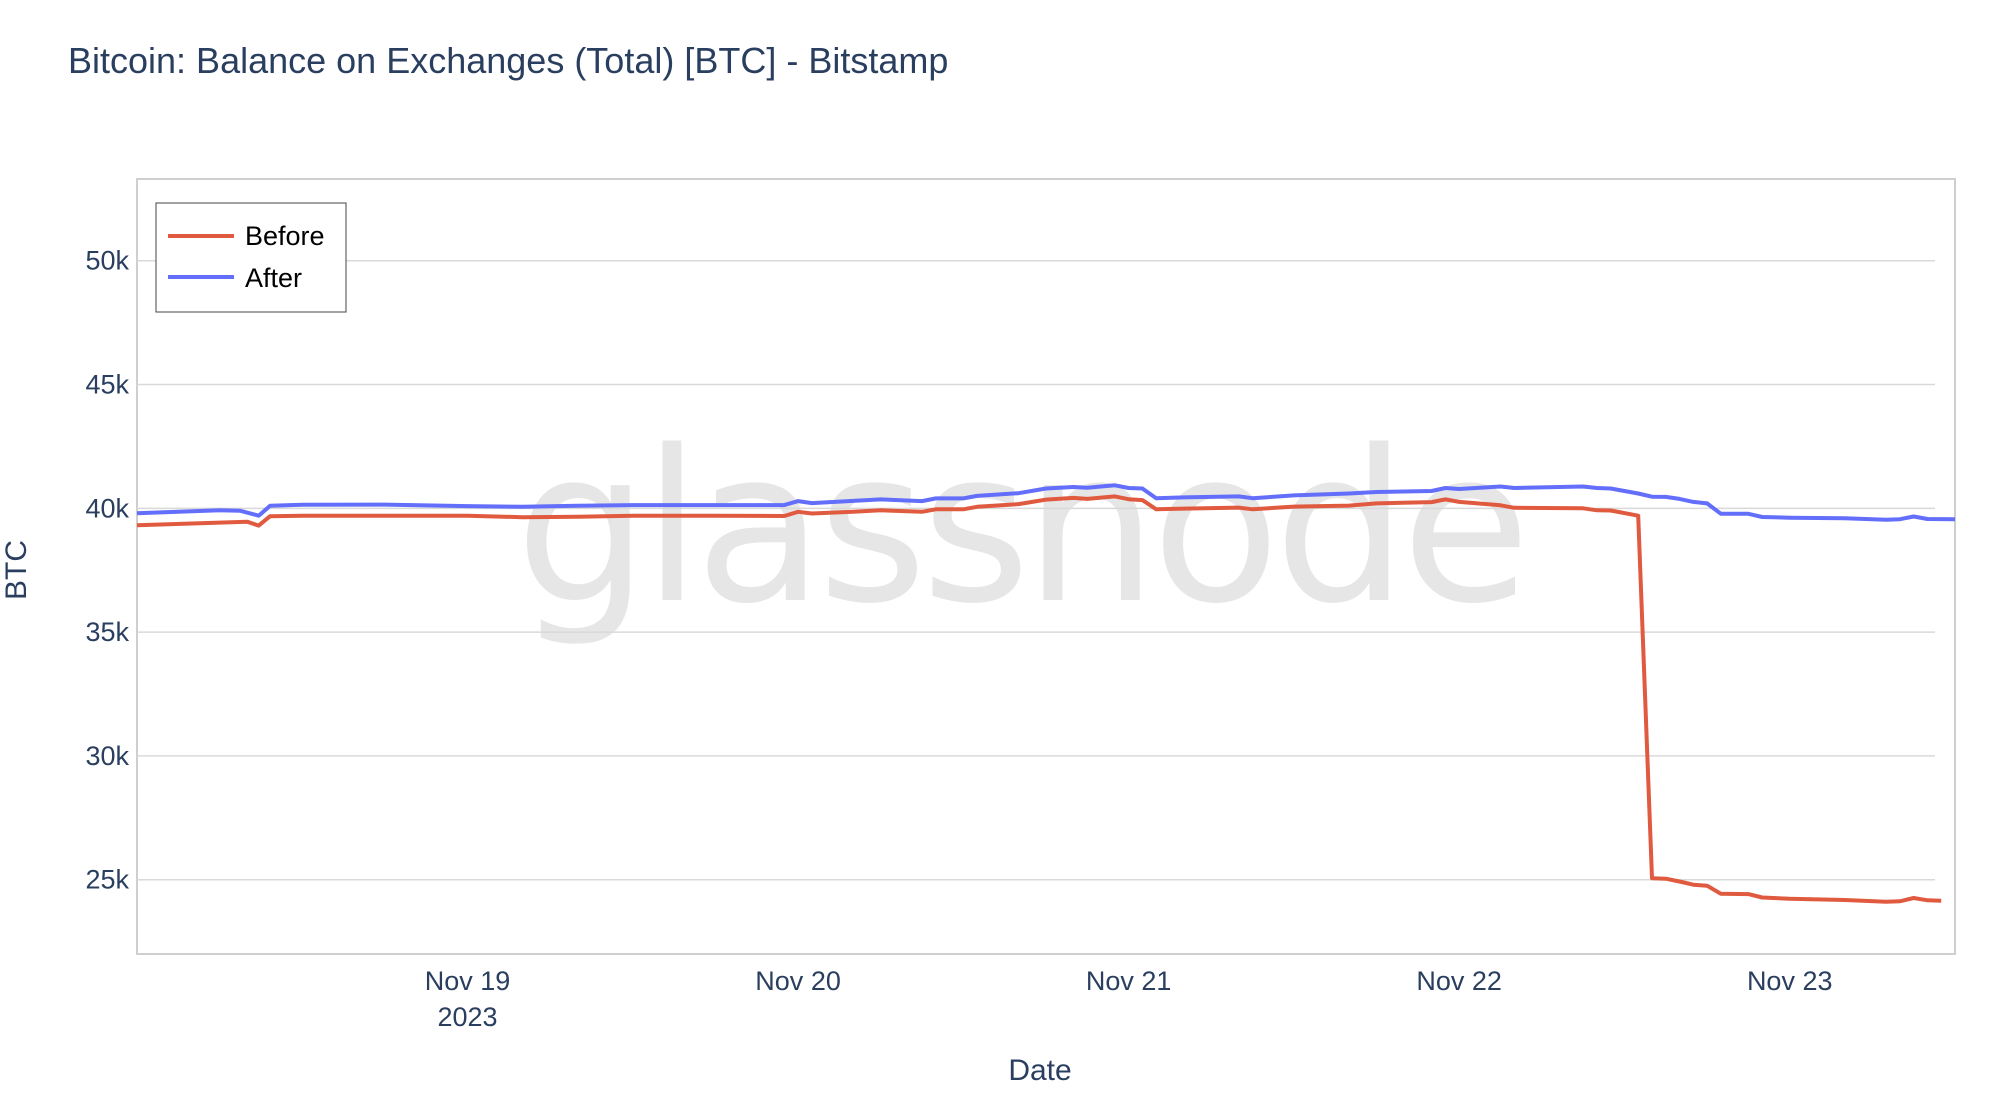 Image resolution: width=1990 pixels, height=1098 pixels. Describe the element at coordinates (107, 880) in the screenshot. I see `y-tick-label: 25k` at that location.